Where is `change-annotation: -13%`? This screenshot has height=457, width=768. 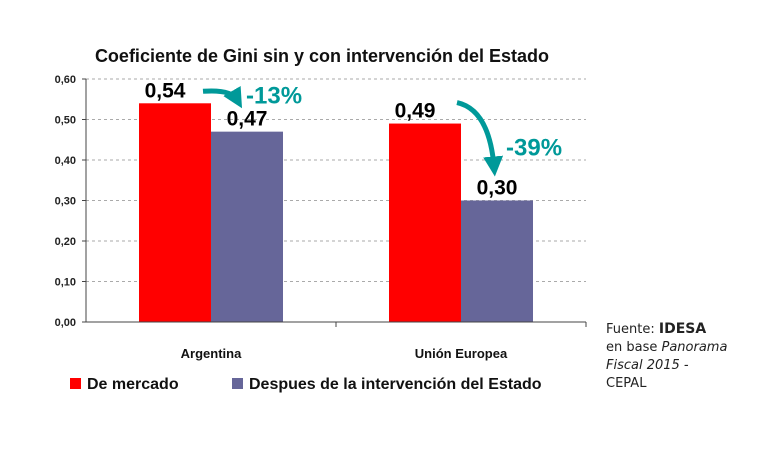
change-annotation: -13% is located at coordinates (274, 95).